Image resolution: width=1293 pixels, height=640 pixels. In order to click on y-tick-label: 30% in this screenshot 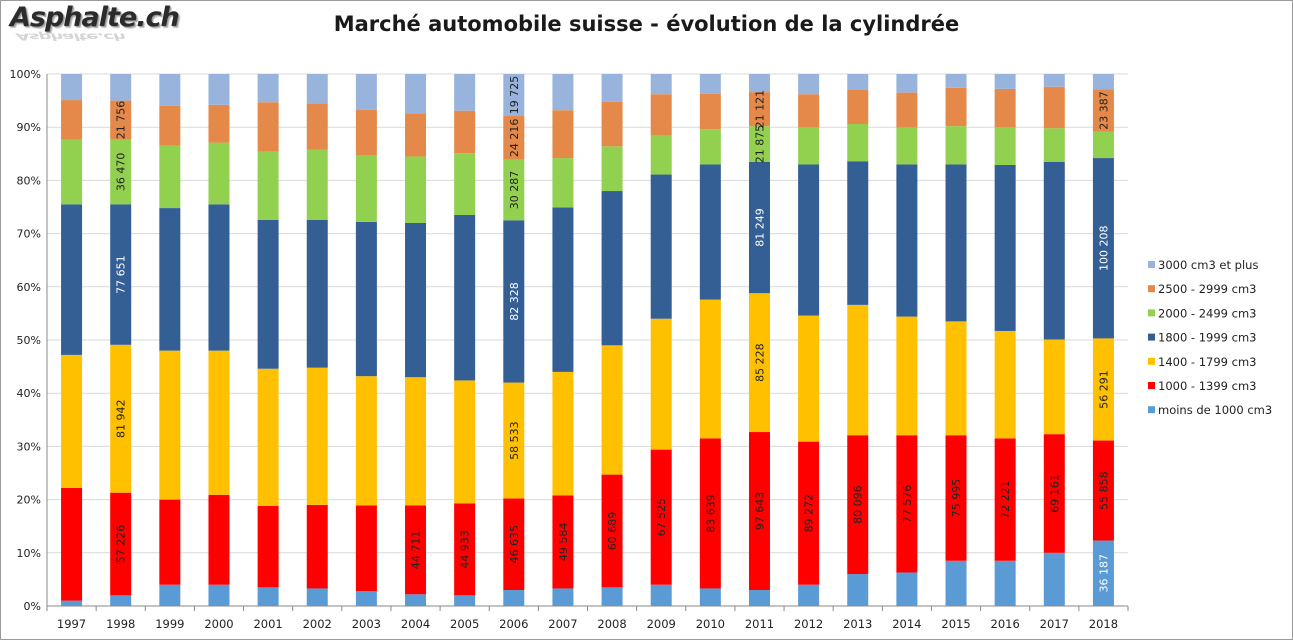, I will do `click(29, 446)`.